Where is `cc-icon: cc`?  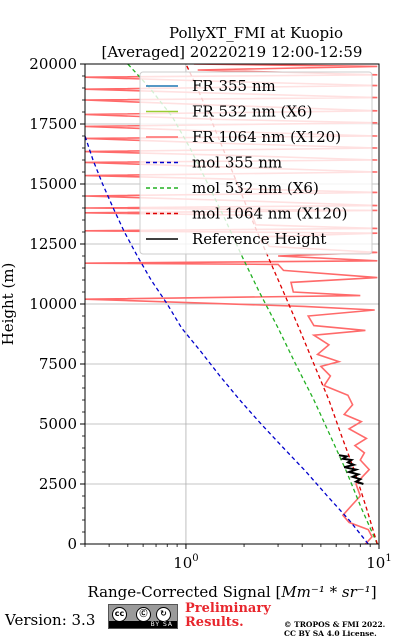 cc-icon: cc is located at coordinates (119, 614).